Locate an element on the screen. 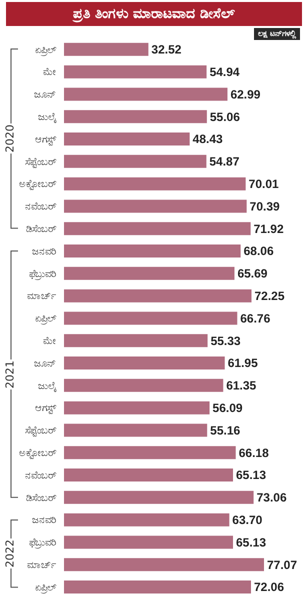  data-label: 61.95 is located at coordinates (243, 363).